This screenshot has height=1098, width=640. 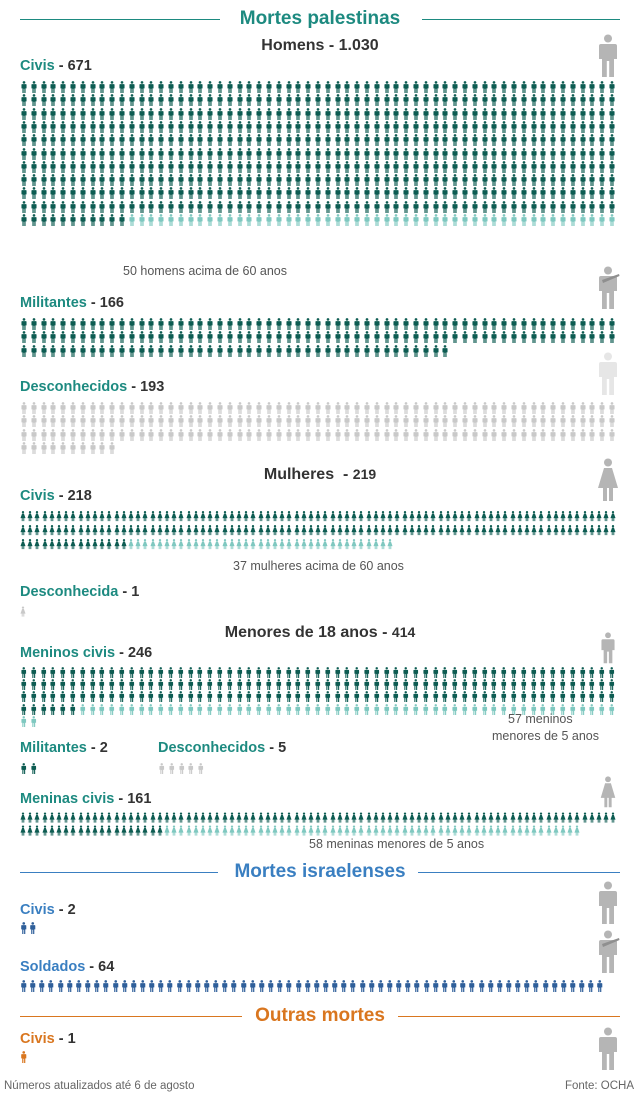 What do you see at coordinates (111, 303) in the screenshot?
I see `men-mil-label-count: 166` at bounding box center [111, 303].